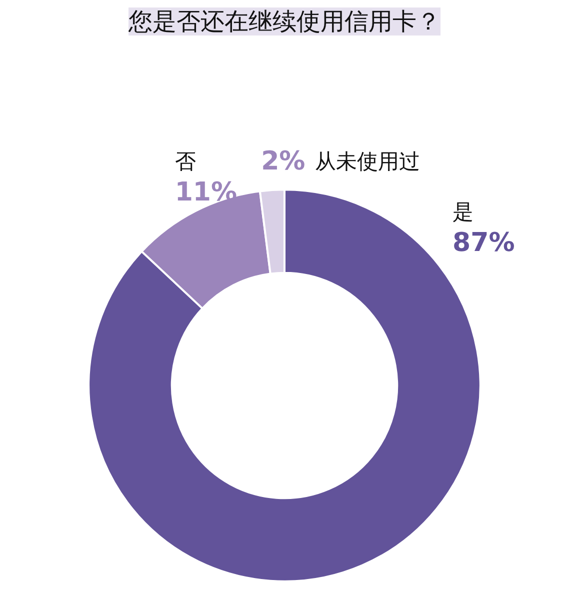 This screenshot has width=568, height=611. What do you see at coordinates (185, 162) in the screenshot?
I see `slice-label: 否` at bounding box center [185, 162].